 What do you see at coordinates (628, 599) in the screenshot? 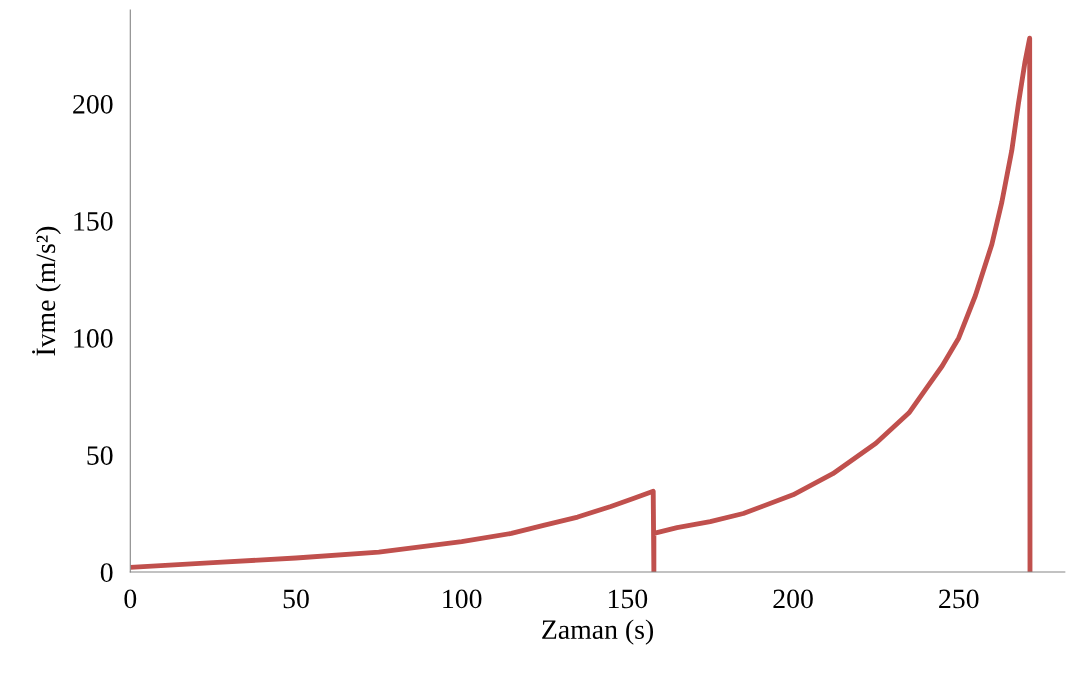
I see `x-tick-label: 150` at bounding box center [628, 599].